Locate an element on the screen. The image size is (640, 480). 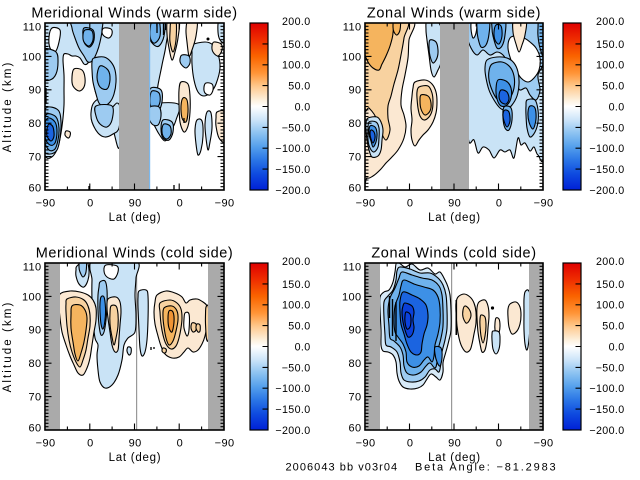
svg-text: Beta Angle: −81.2983 is located at coordinates (486, 468).